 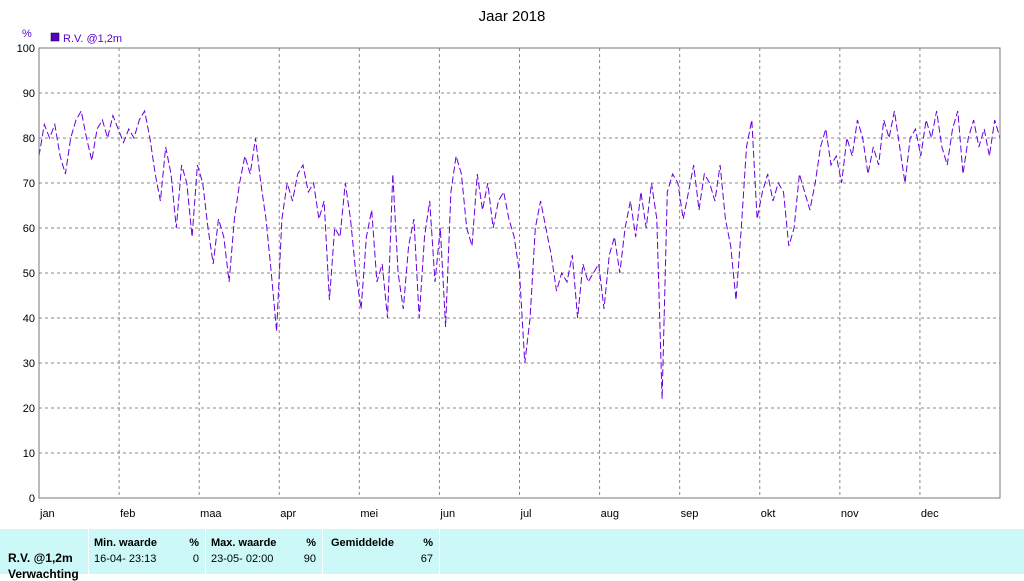 What do you see at coordinates (29, 94) in the screenshot?
I see `y-tick-label: 90` at bounding box center [29, 94].